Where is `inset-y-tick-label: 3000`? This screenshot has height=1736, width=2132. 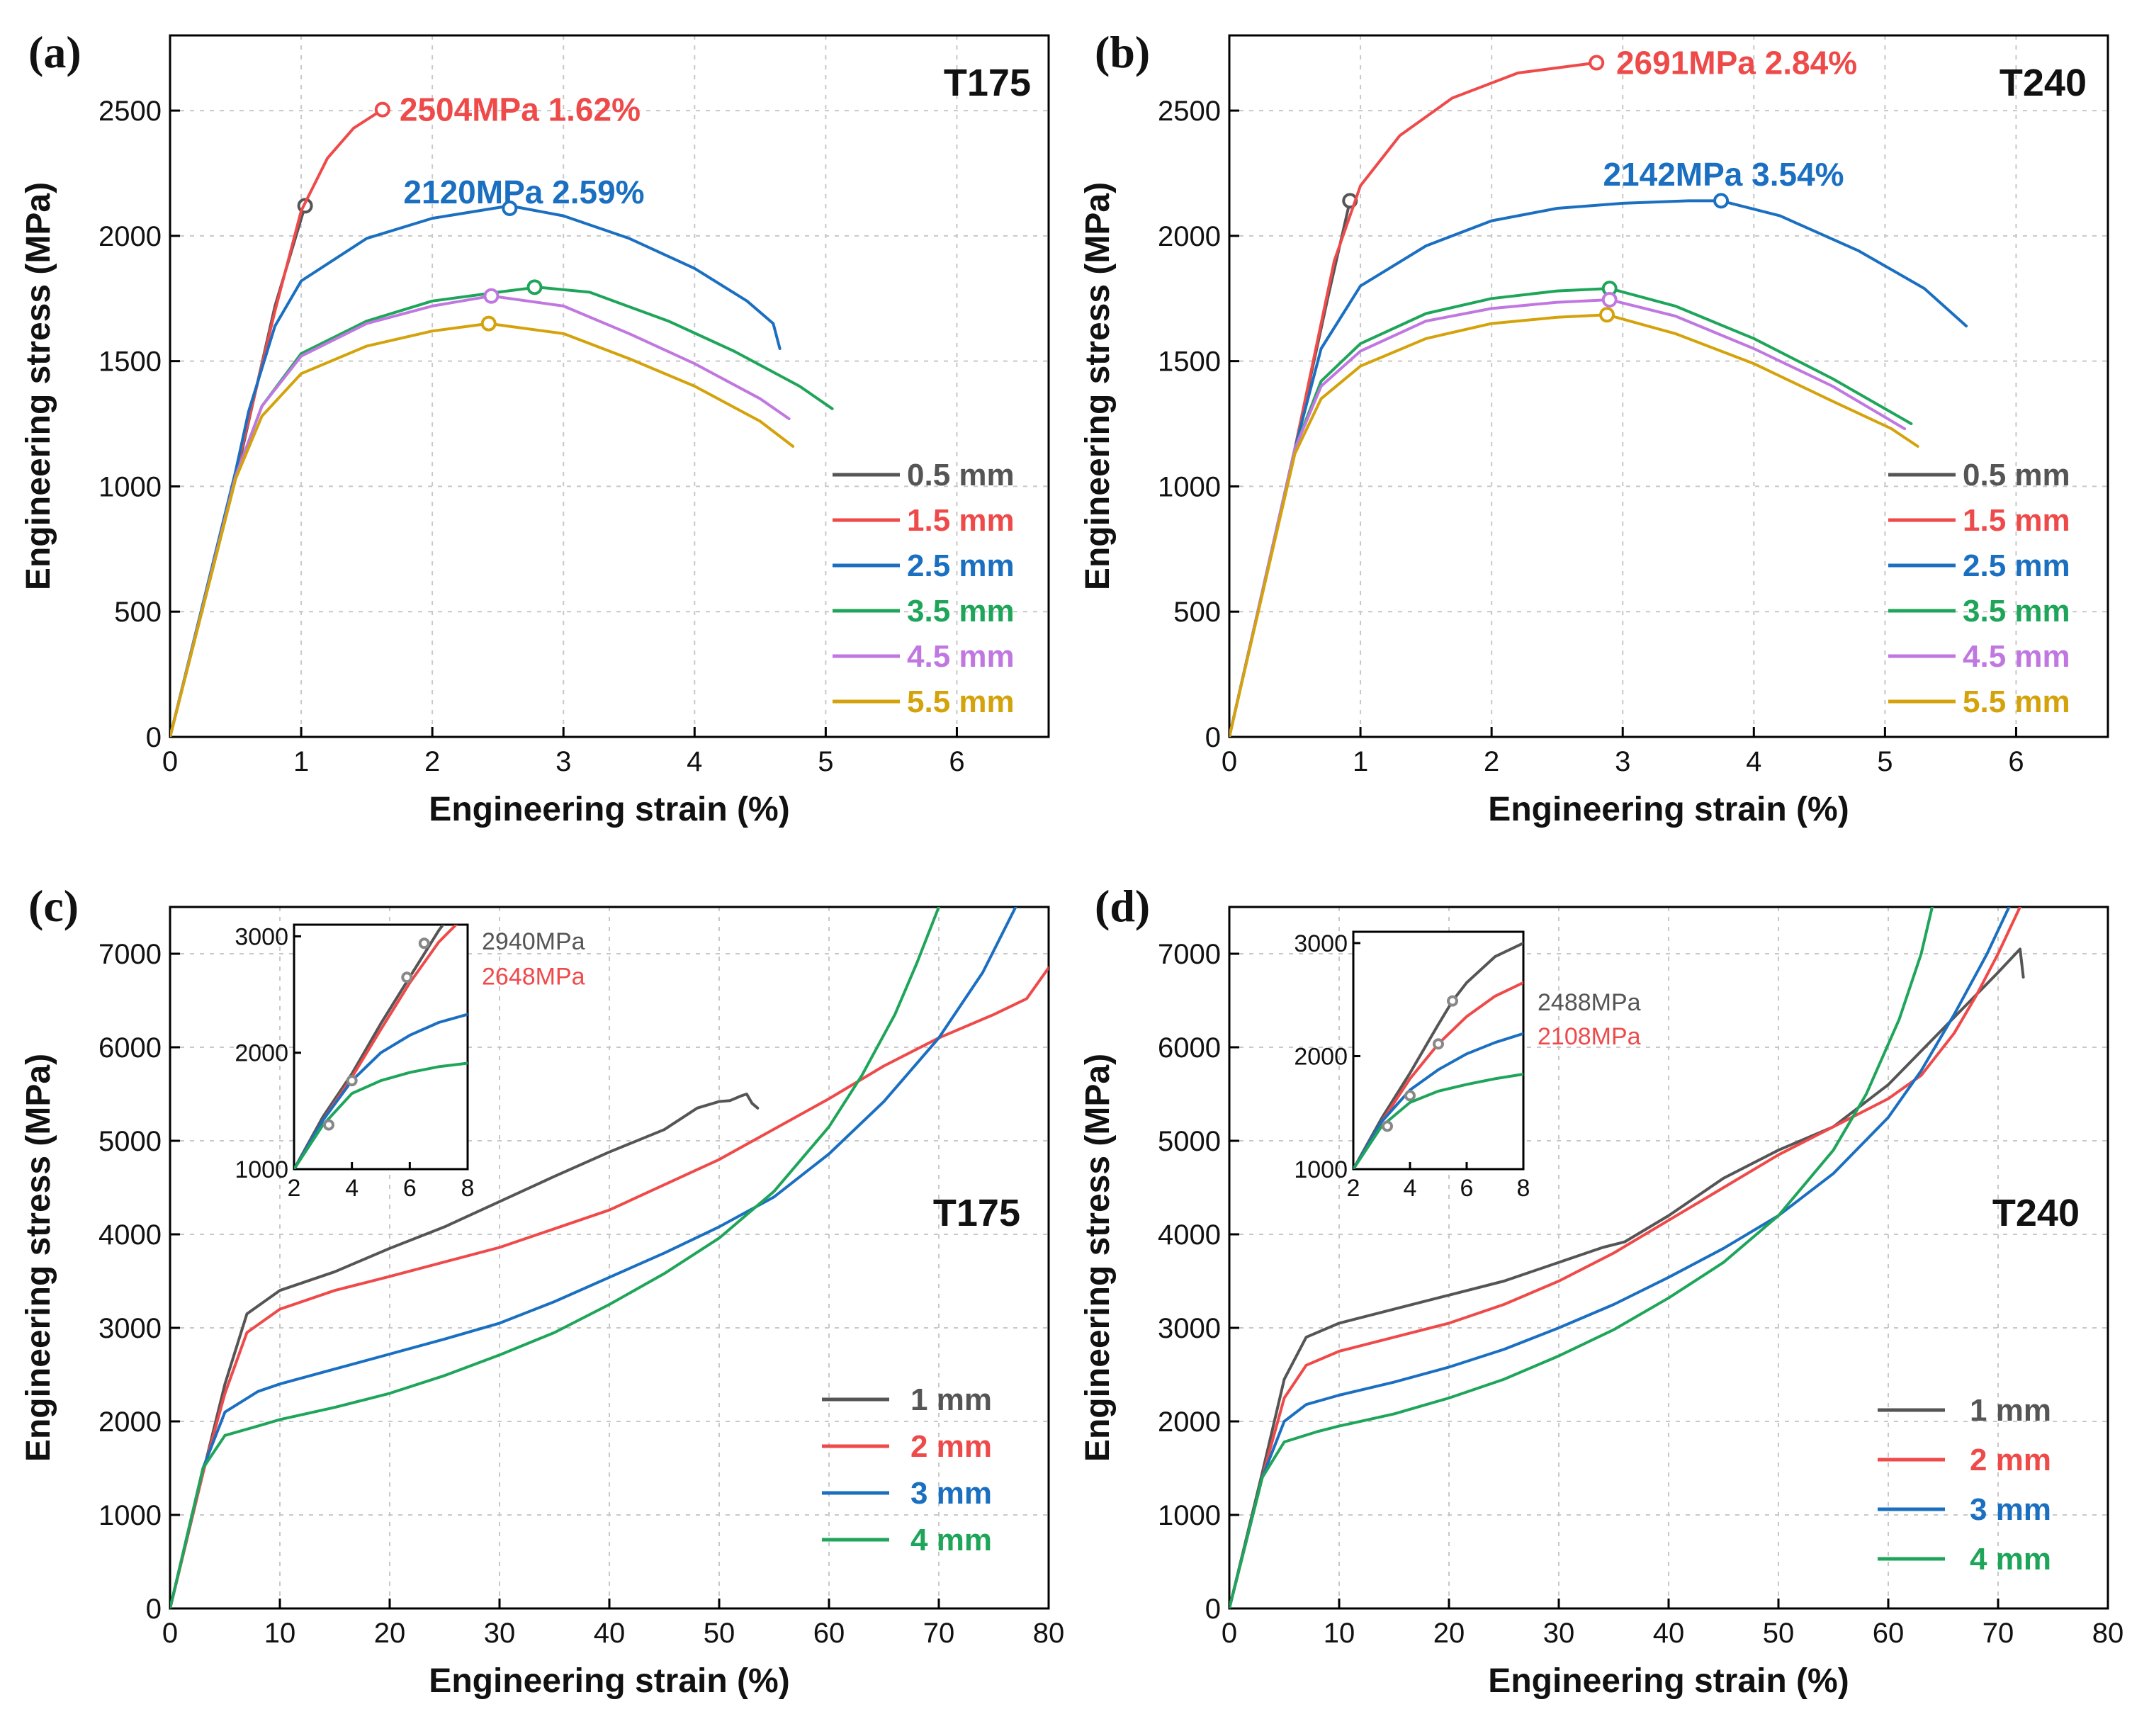
inset-y-tick-label: 3000 is located at coordinates (261, 937).